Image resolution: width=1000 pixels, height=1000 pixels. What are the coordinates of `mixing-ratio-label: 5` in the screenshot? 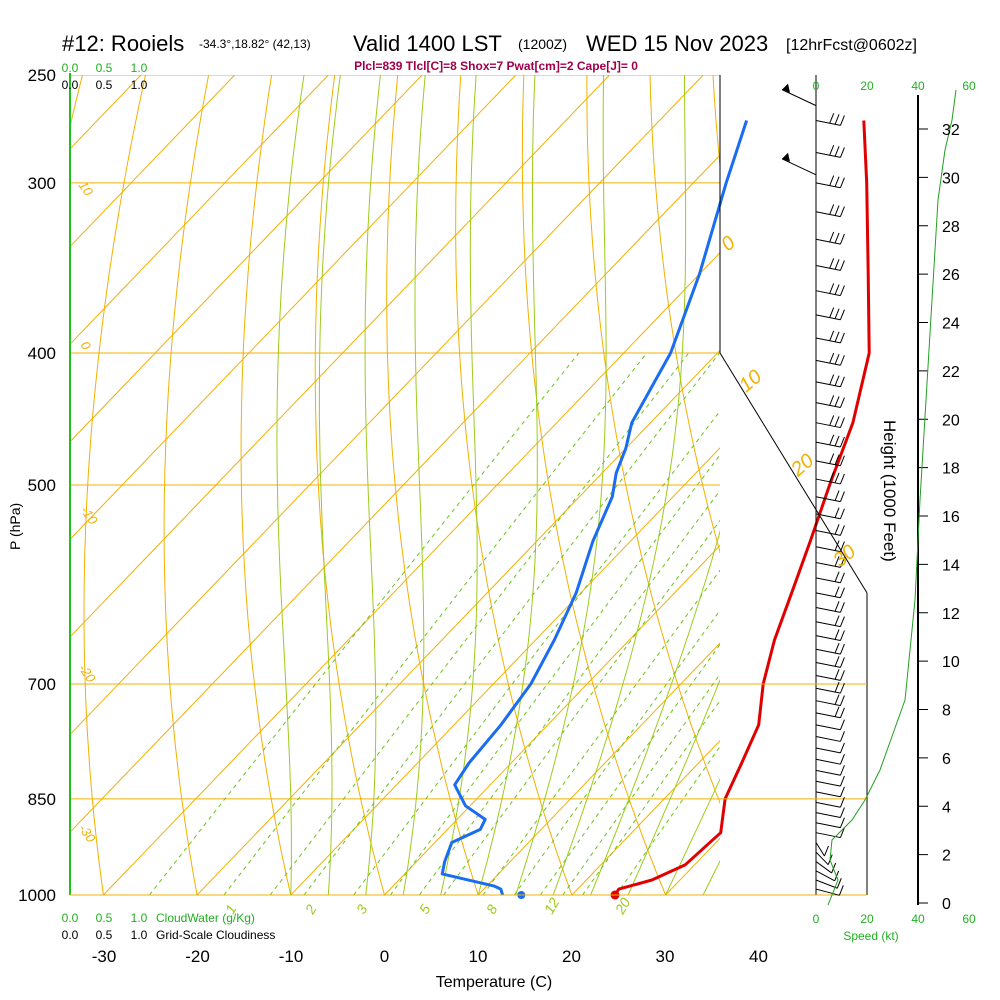 It's located at (425, 909).